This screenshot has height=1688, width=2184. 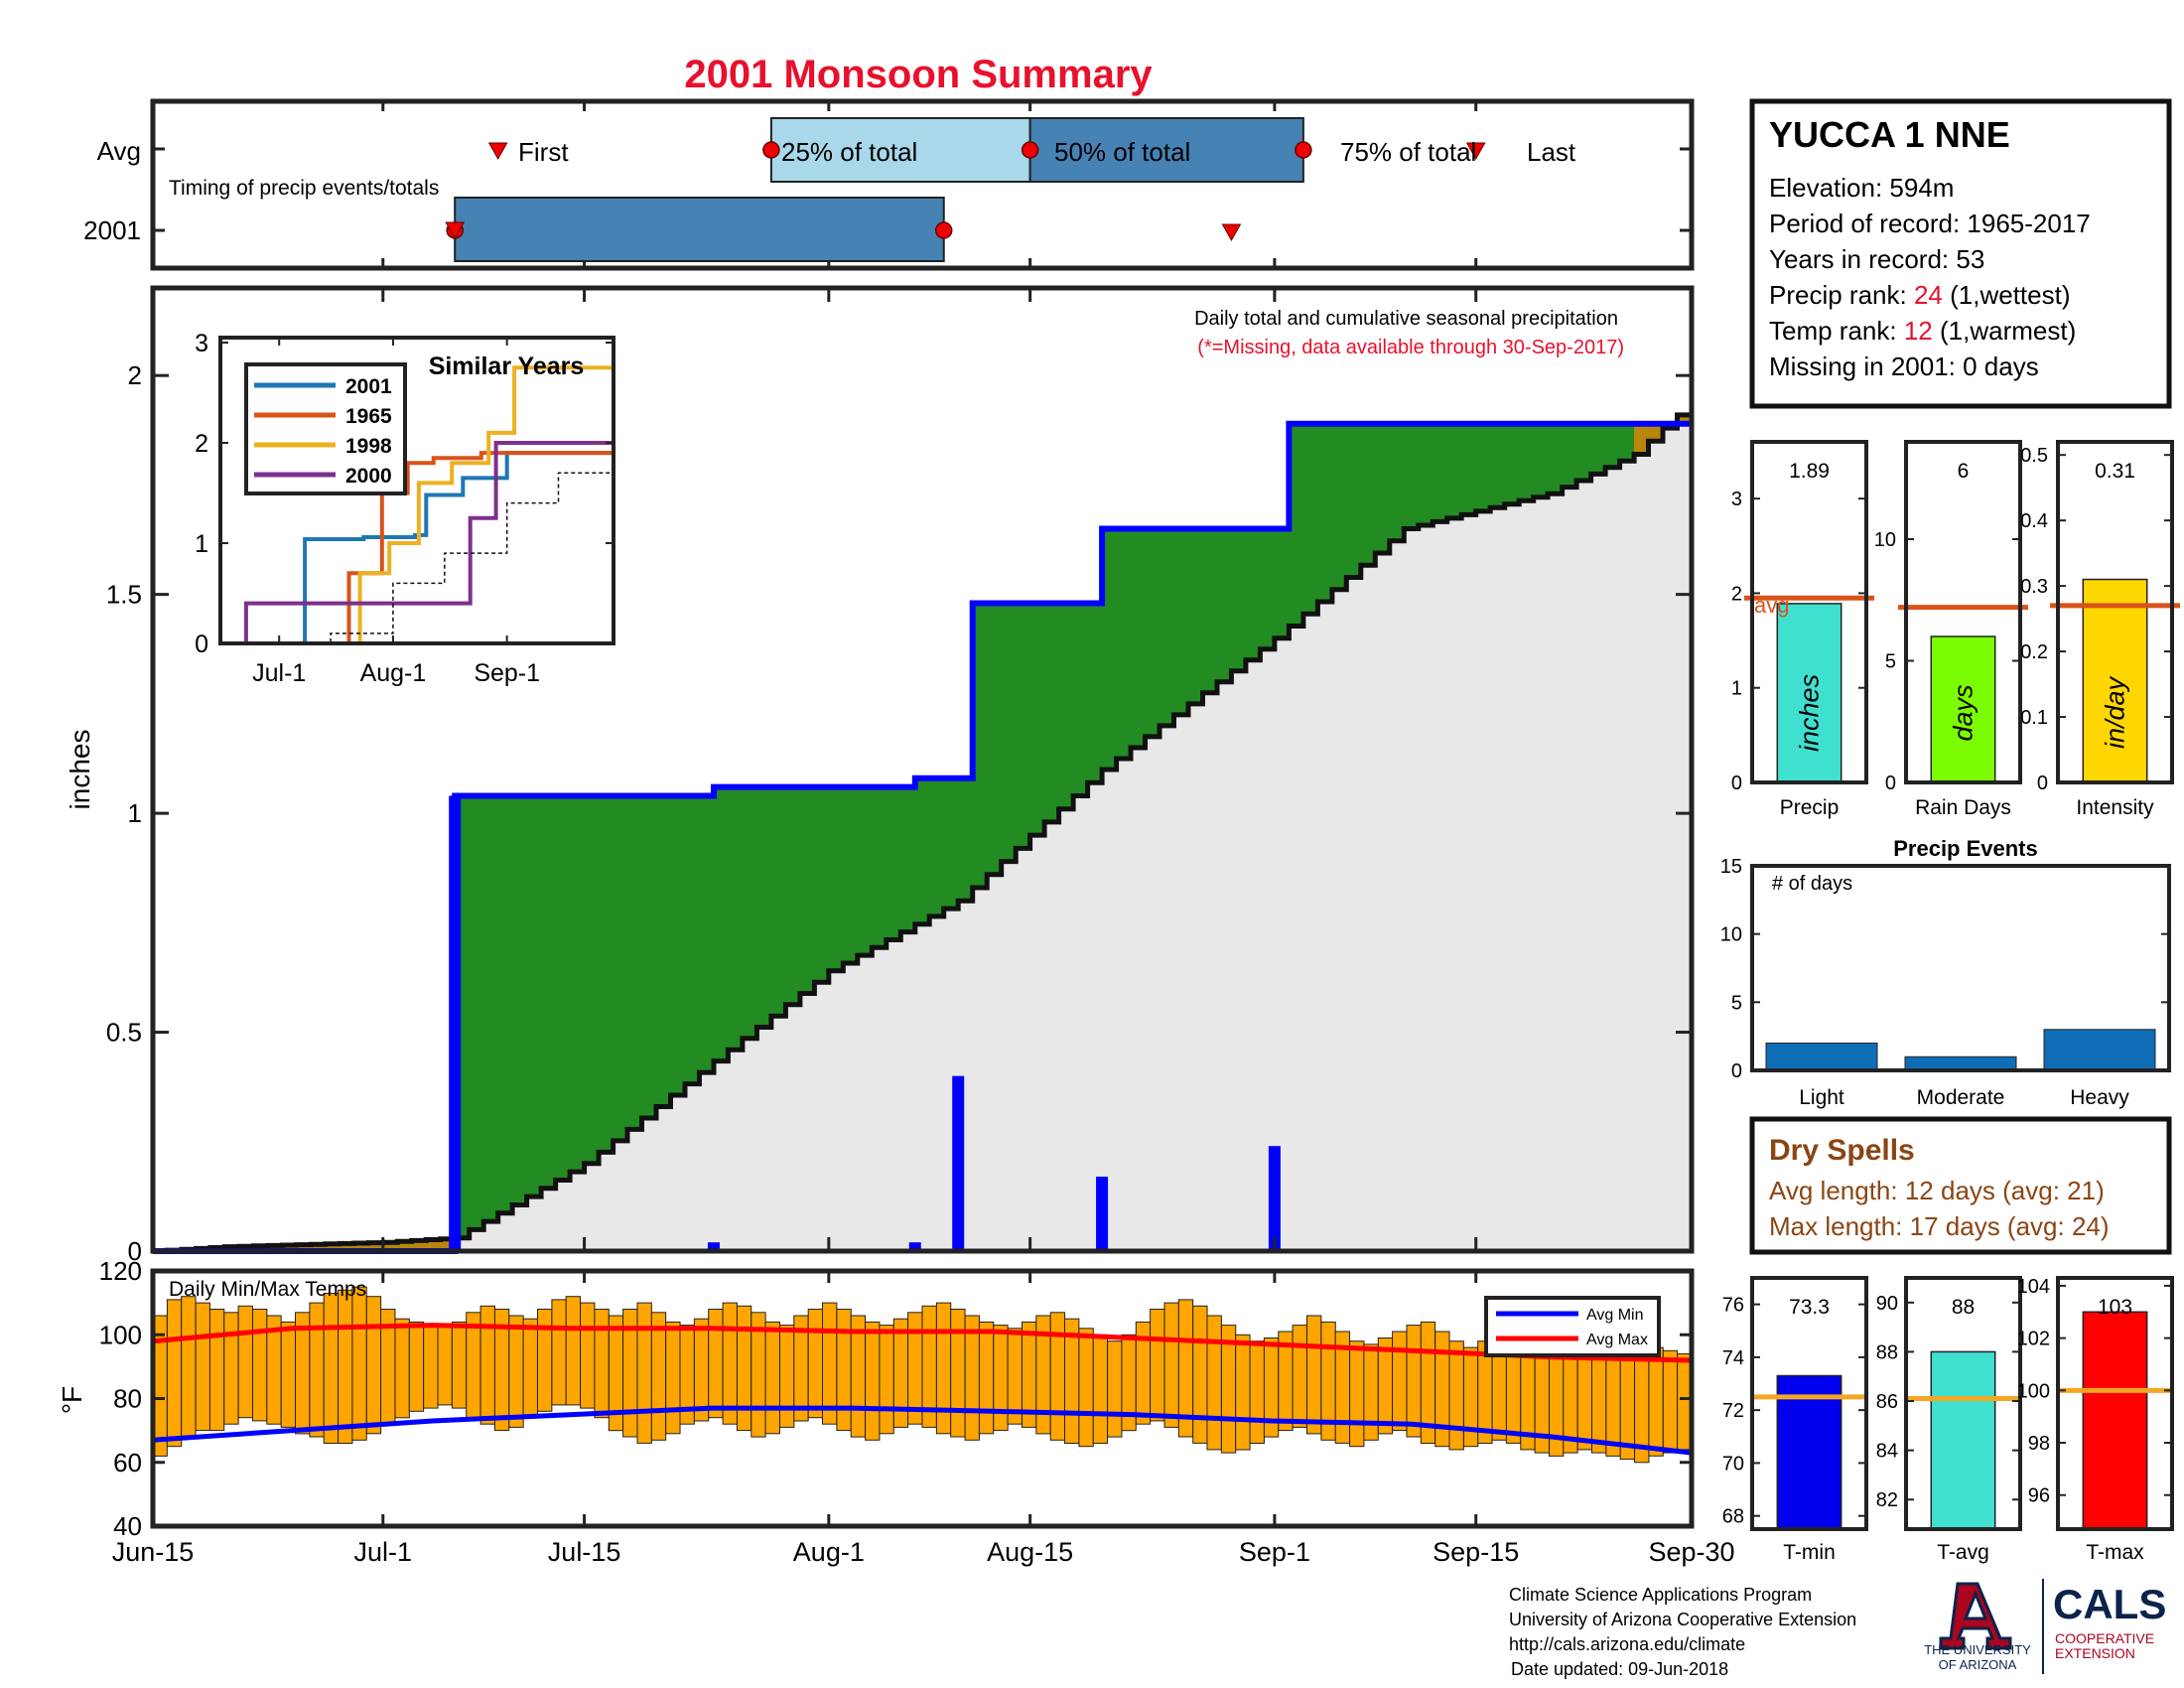 What do you see at coordinates (1951, 629) in the screenshot?
I see `summary-panel-rain-days: 6 Rain Days days 0 5 10` at bounding box center [1951, 629].